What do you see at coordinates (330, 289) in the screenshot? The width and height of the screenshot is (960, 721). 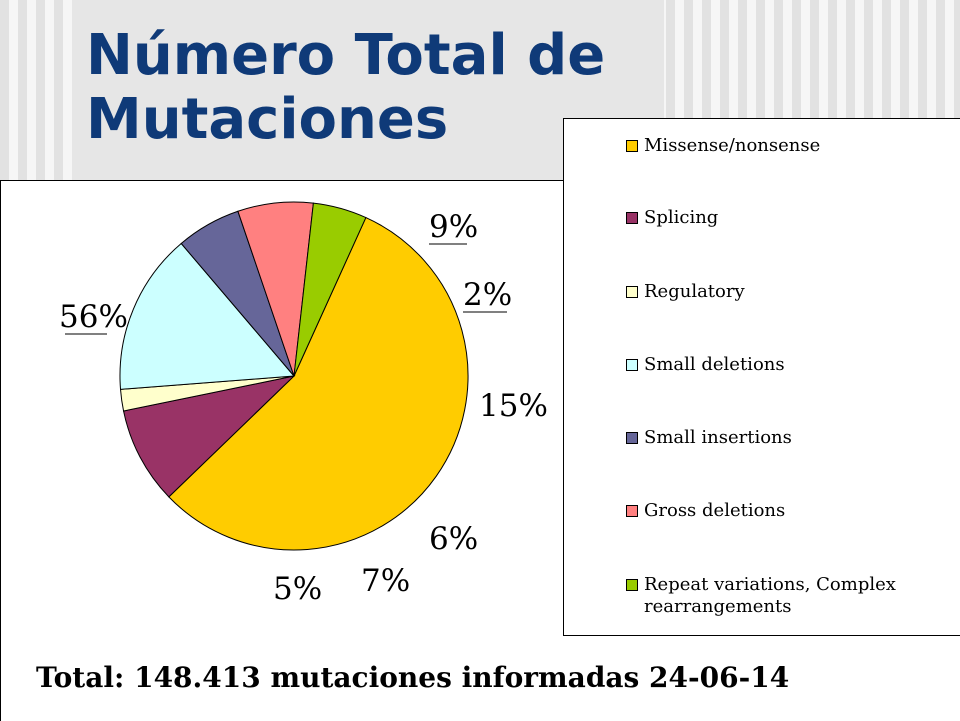 I see `pie-slice-repeat-variations-complex-rearrangements` at bounding box center [330, 289].